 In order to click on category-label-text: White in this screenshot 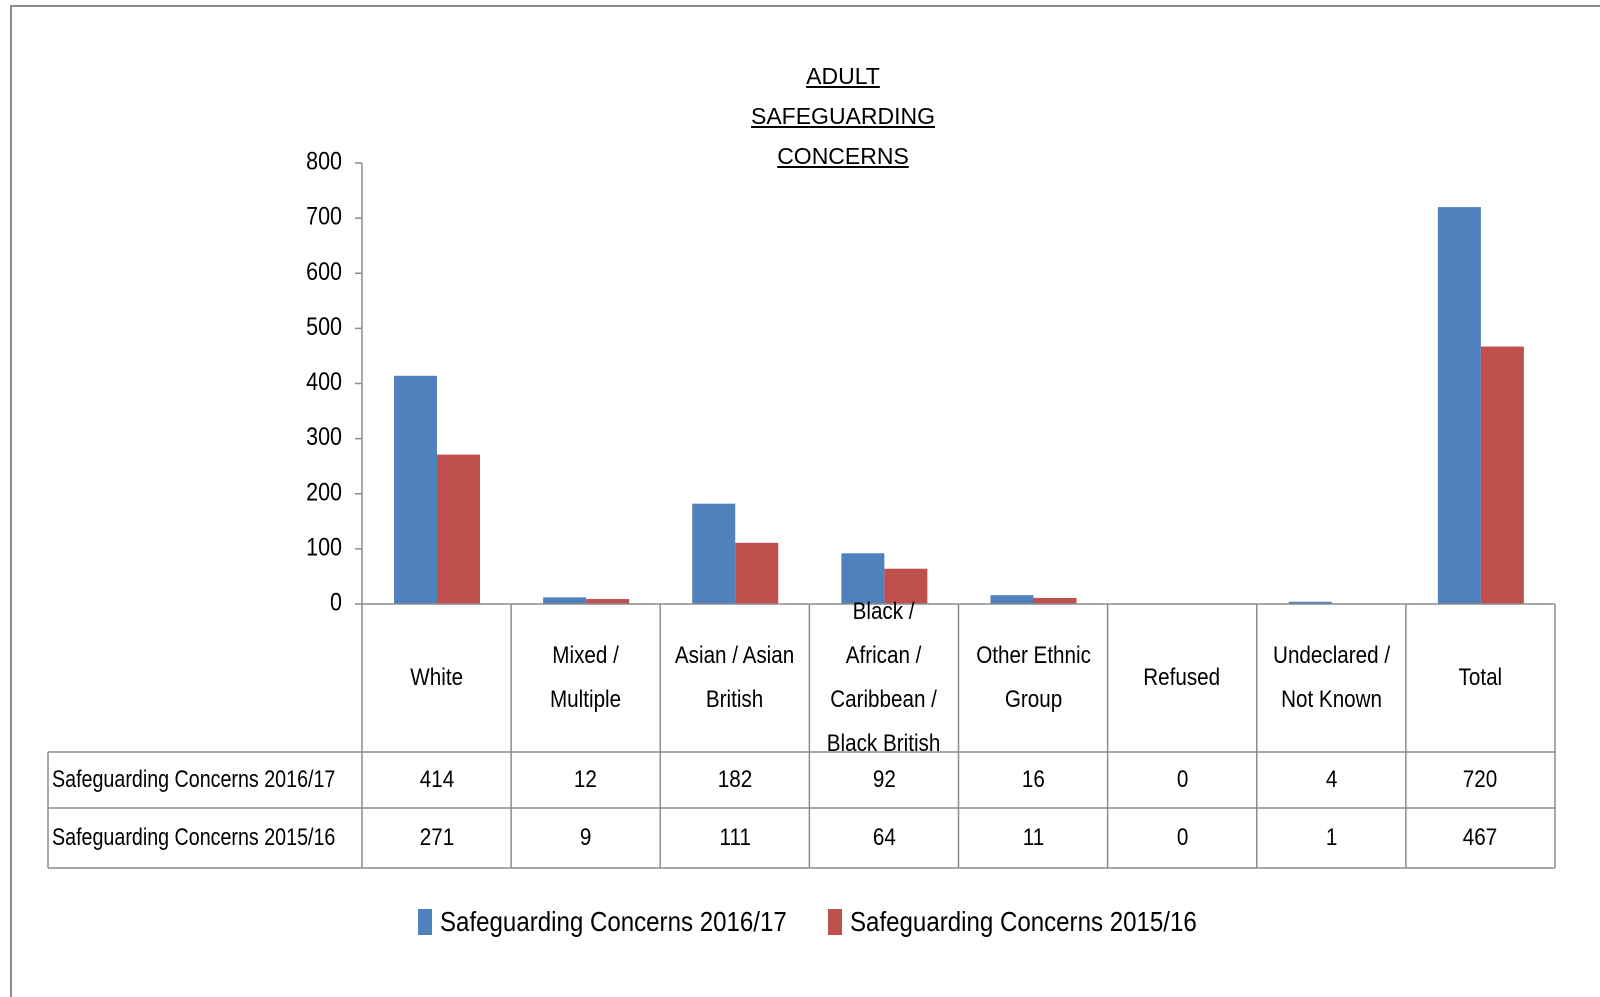, I will do `click(436, 677)`.